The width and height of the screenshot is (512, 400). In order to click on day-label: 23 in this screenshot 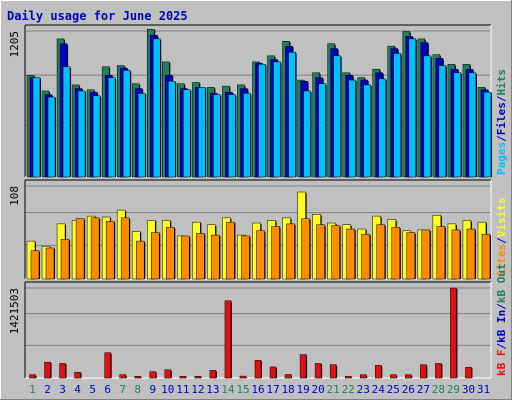, I will do `click(363, 389)`.